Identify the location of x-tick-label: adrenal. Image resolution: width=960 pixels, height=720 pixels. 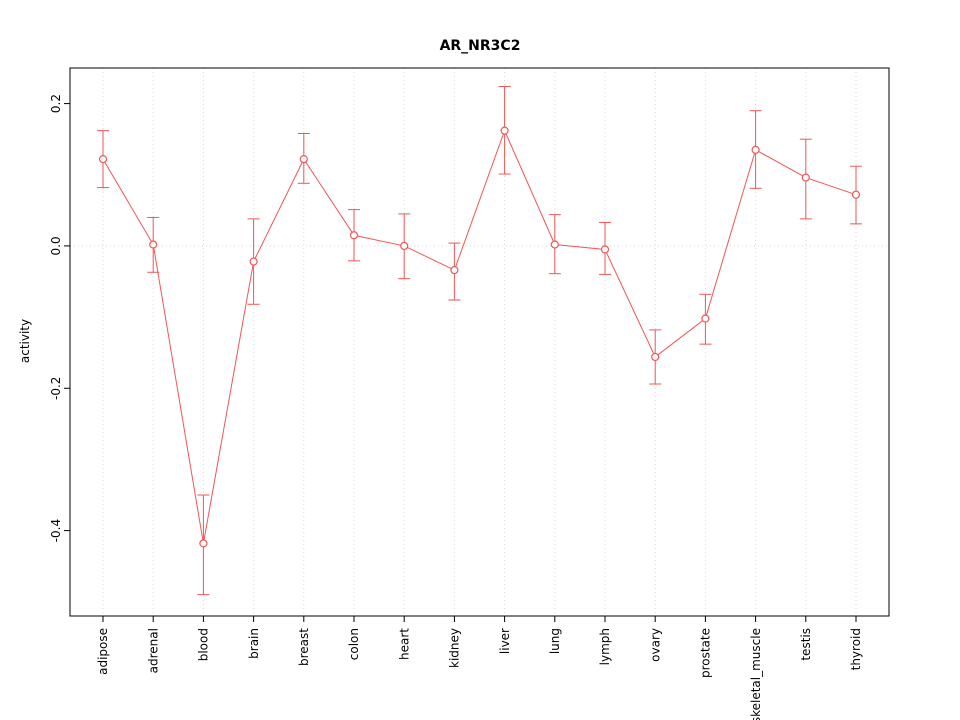
(153, 650).